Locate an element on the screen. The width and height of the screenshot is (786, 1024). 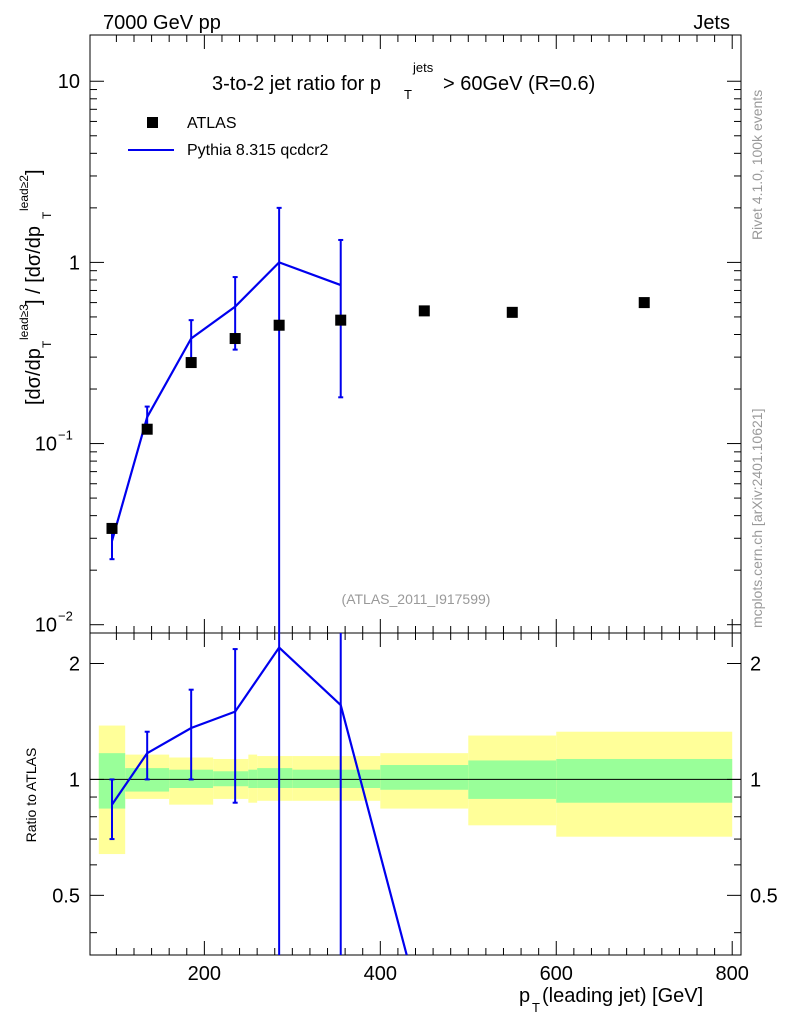
y-tick-label-ratio: 1 is located at coordinates (74, 780).